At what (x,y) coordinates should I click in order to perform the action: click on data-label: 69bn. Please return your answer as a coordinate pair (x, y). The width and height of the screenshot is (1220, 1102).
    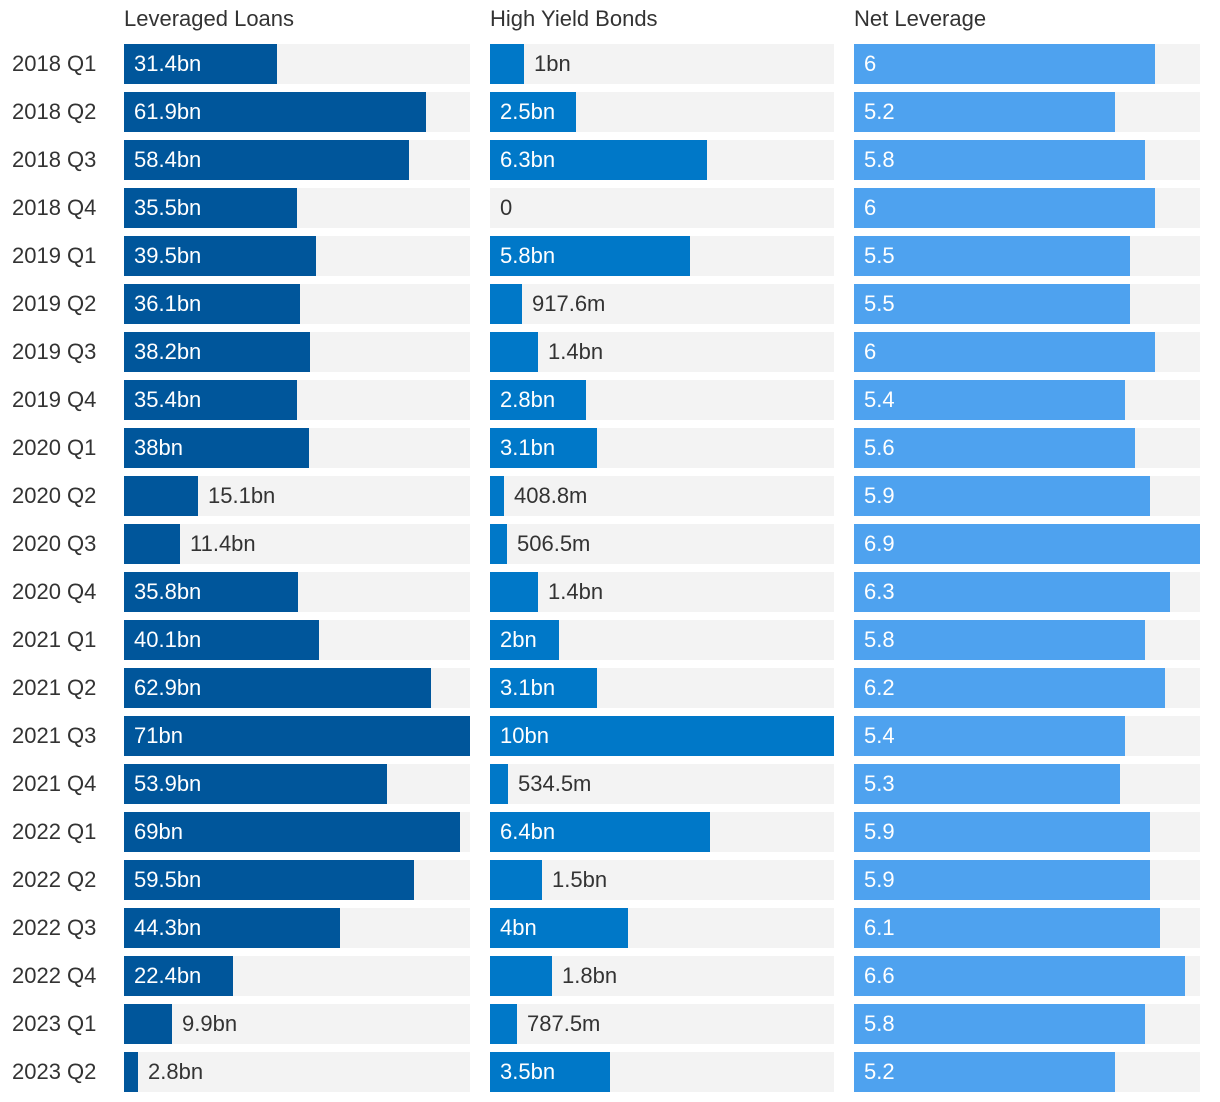
    Looking at the image, I should click on (158, 831).